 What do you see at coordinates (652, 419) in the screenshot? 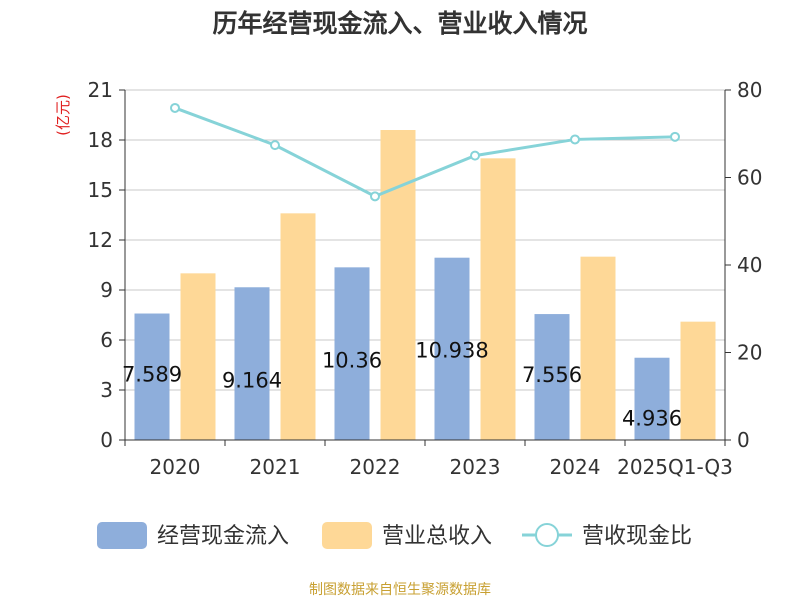
I see `data-label-cash: 4.936` at bounding box center [652, 419].